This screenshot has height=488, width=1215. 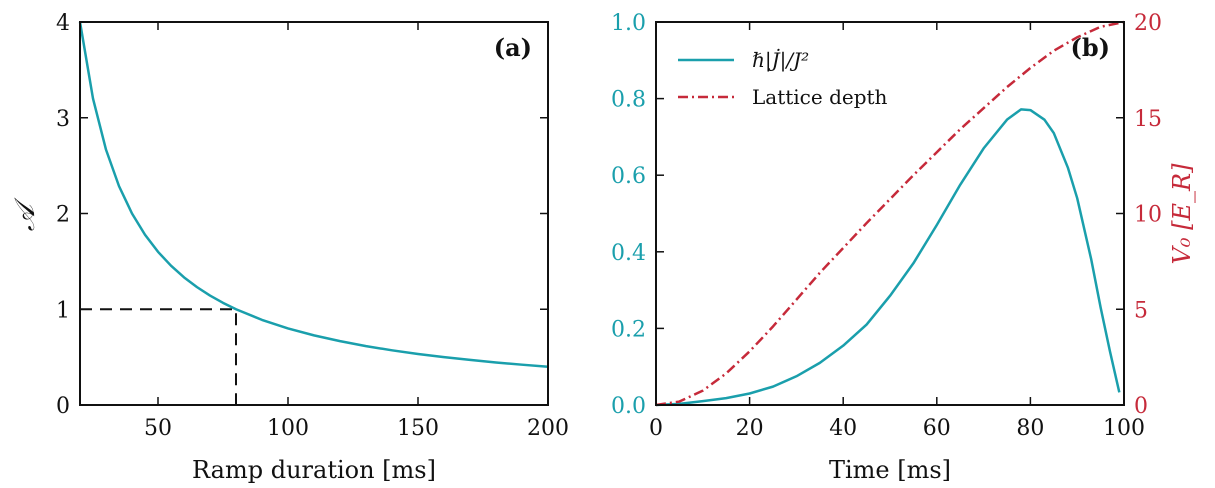 I want to click on panel-a-xtick-label-3: 200, so click(x=548, y=428).